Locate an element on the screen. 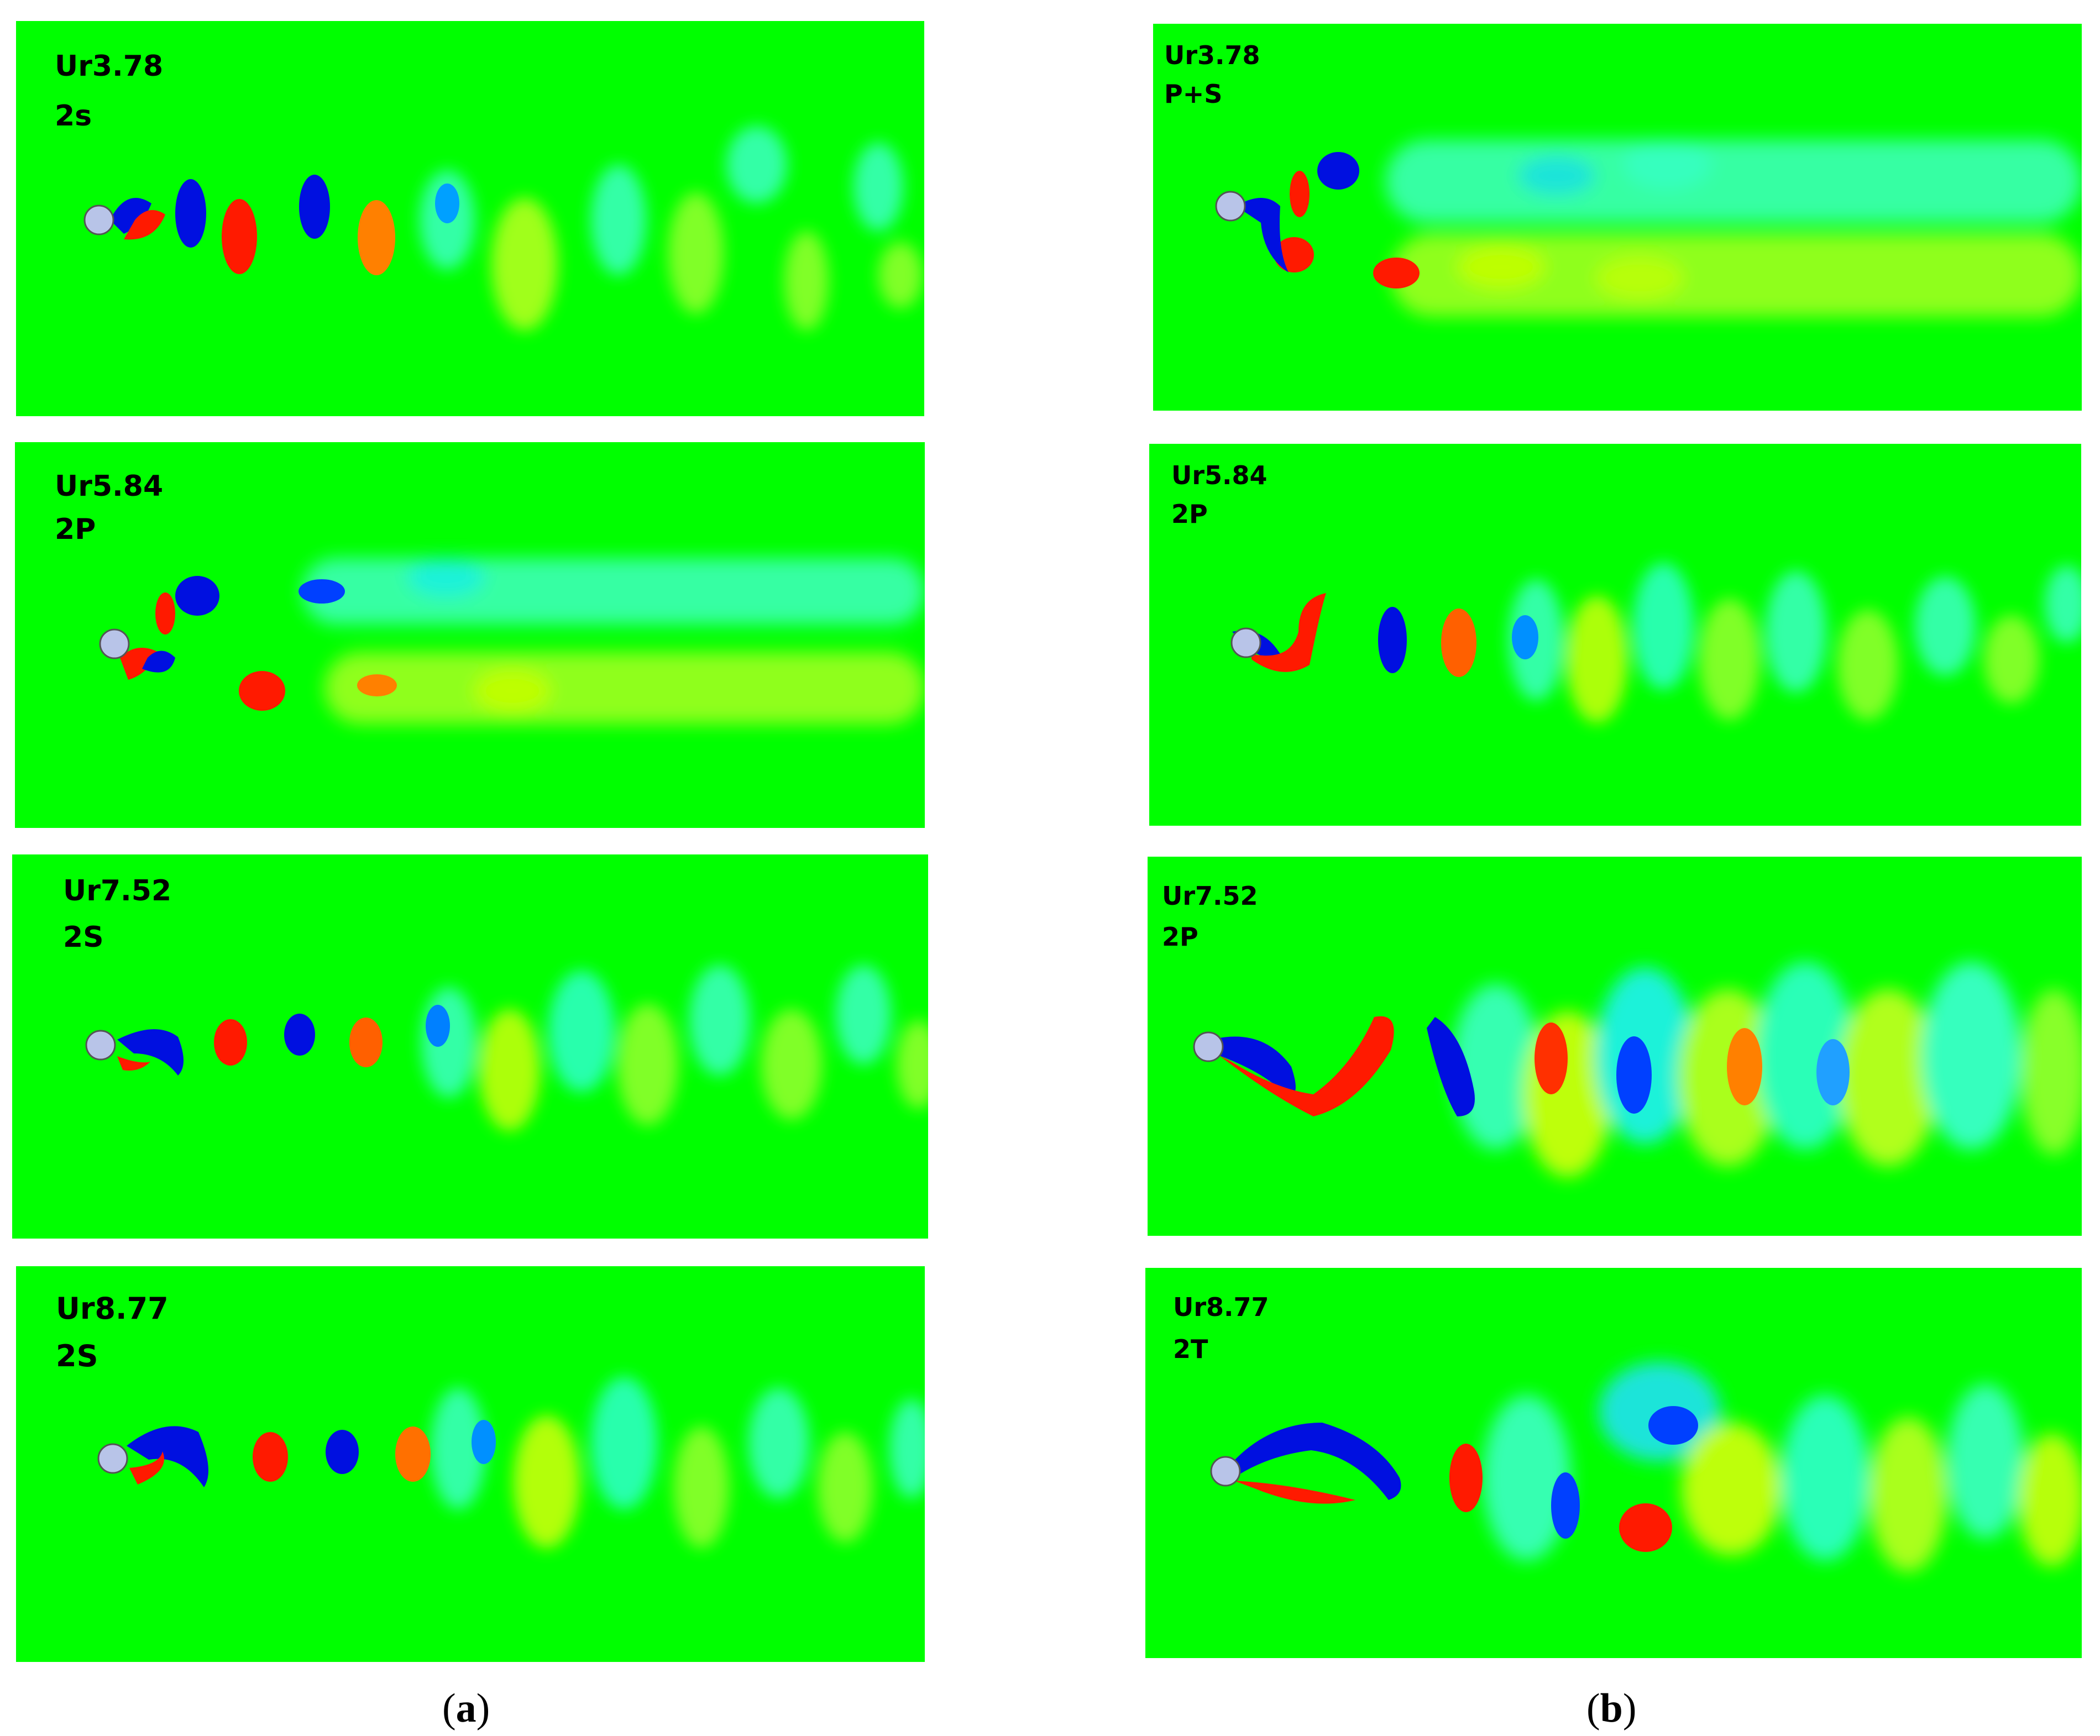 This screenshot has height=1736, width=2100. caption-letter: a is located at coordinates (465, 1709).